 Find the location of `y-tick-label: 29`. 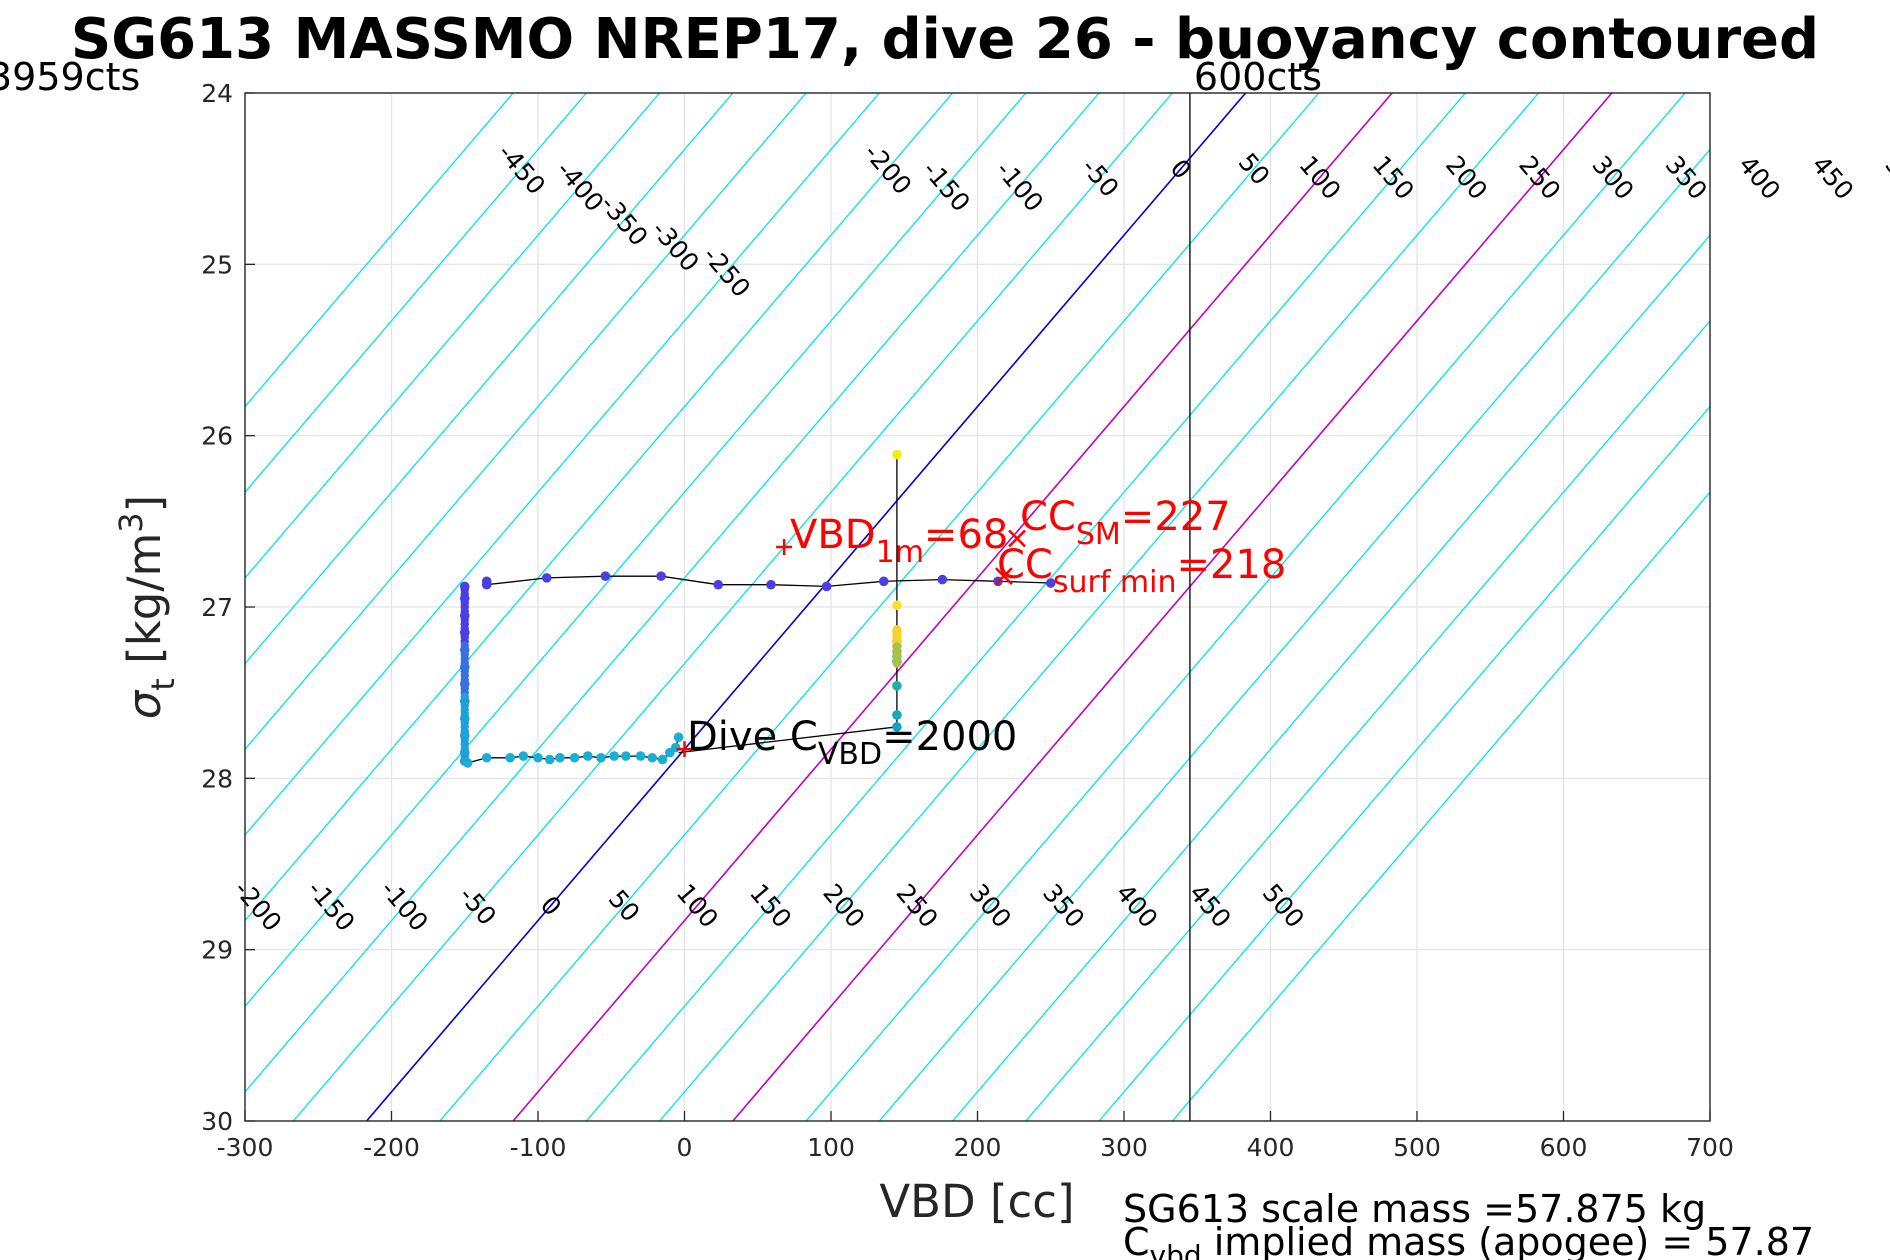

y-tick-label: 29 is located at coordinates (217, 950).